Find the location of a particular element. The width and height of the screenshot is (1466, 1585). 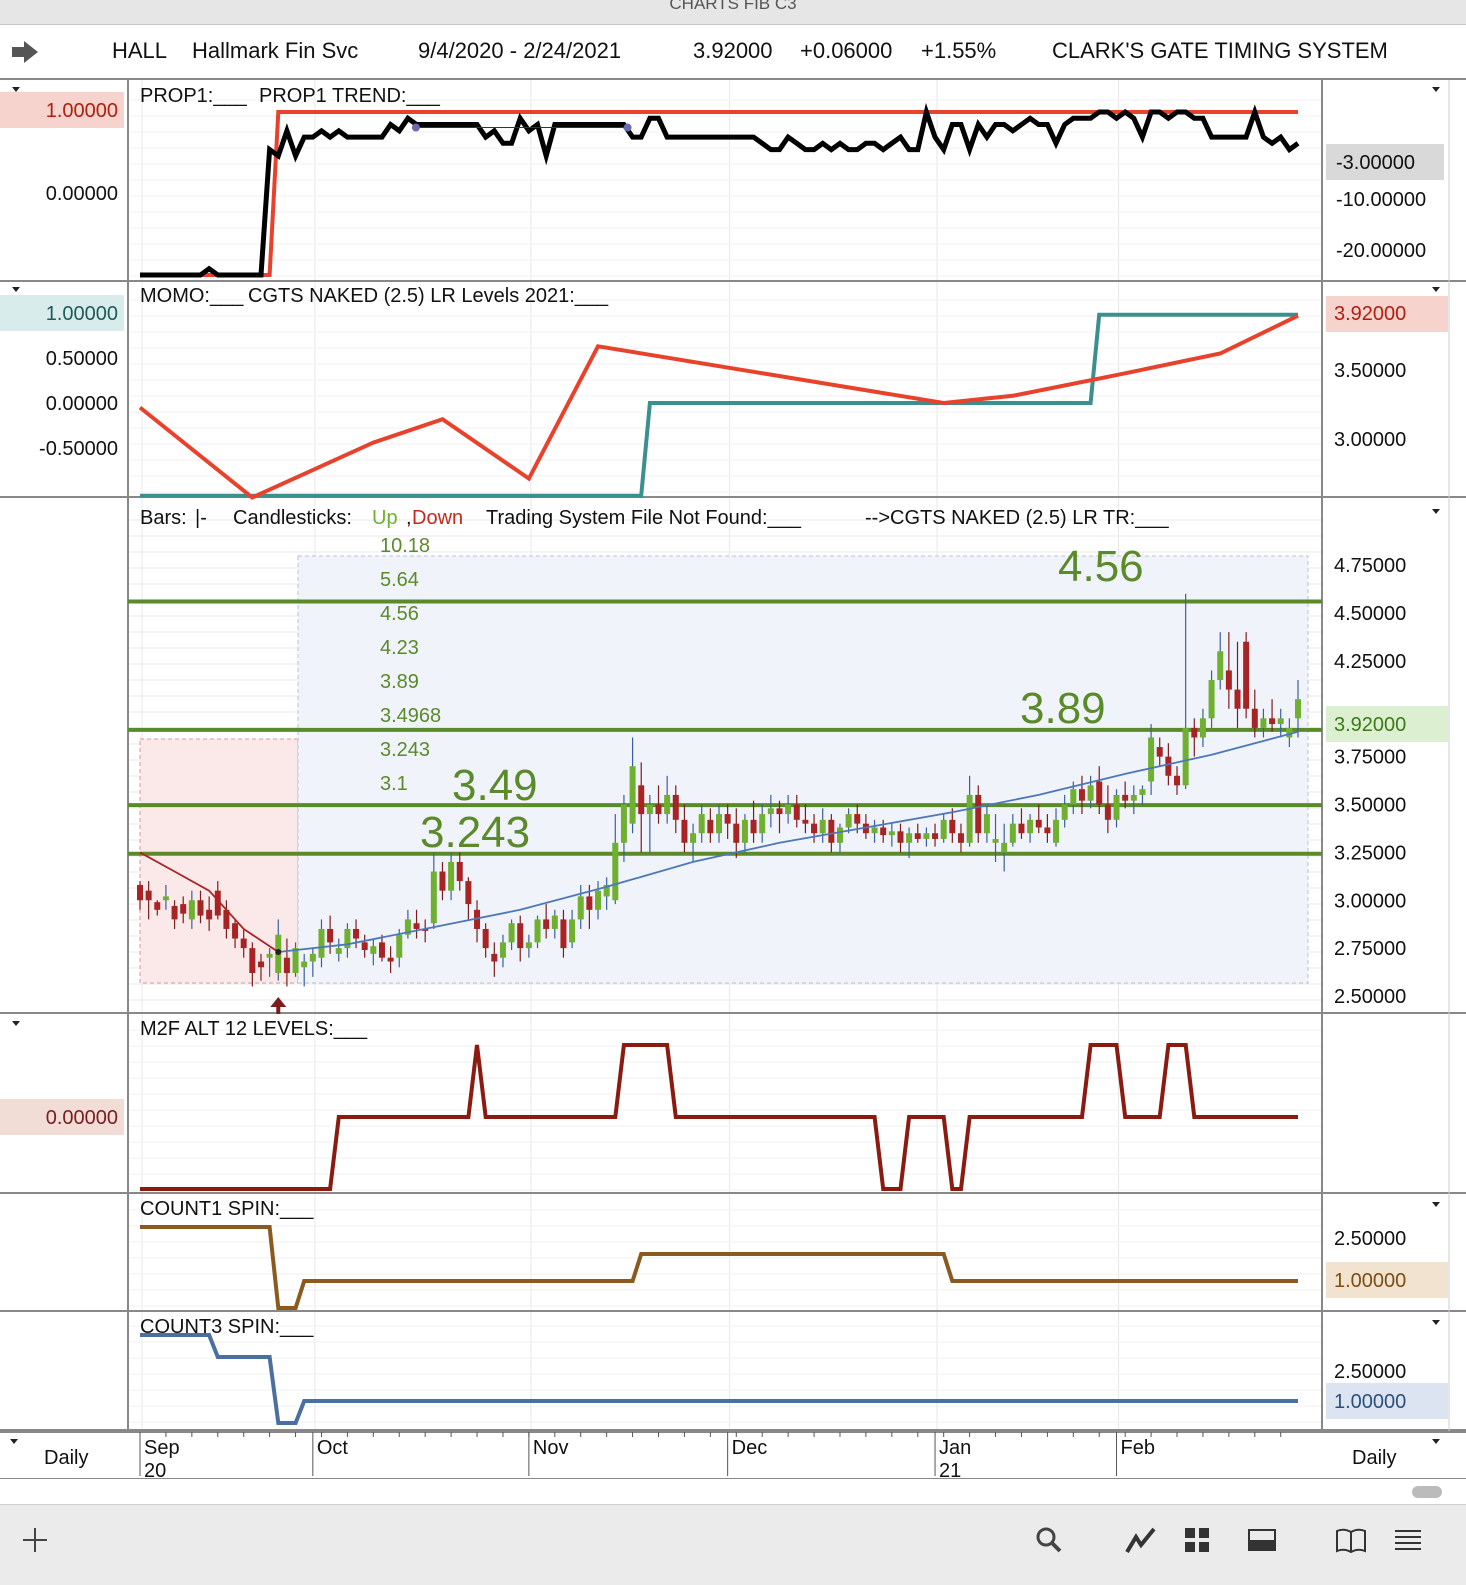

count1-line is located at coordinates (719, 1267).